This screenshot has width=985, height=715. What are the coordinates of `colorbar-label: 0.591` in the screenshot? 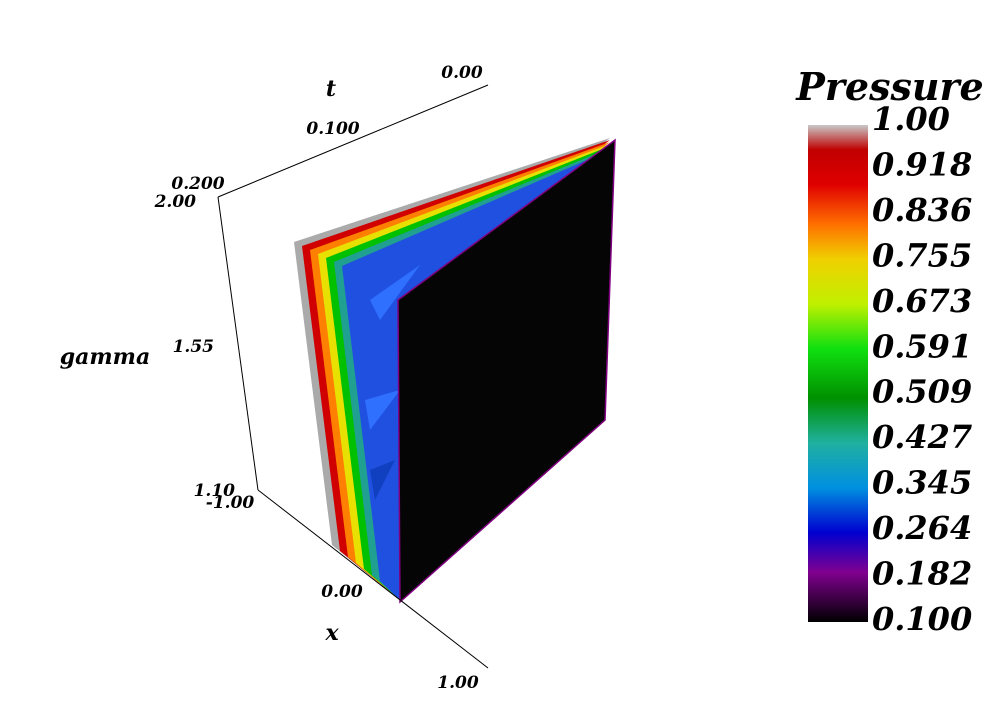 It's located at (922, 346).